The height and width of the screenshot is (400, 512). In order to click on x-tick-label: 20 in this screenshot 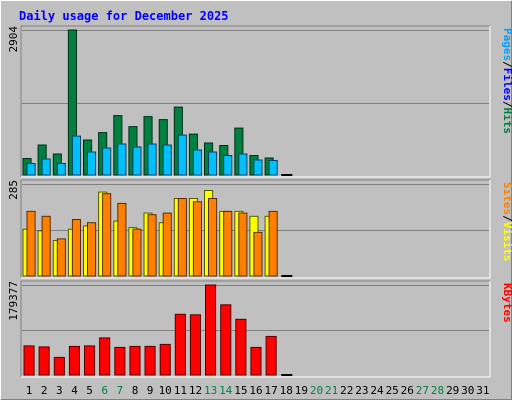, I will do `click(316, 390)`.